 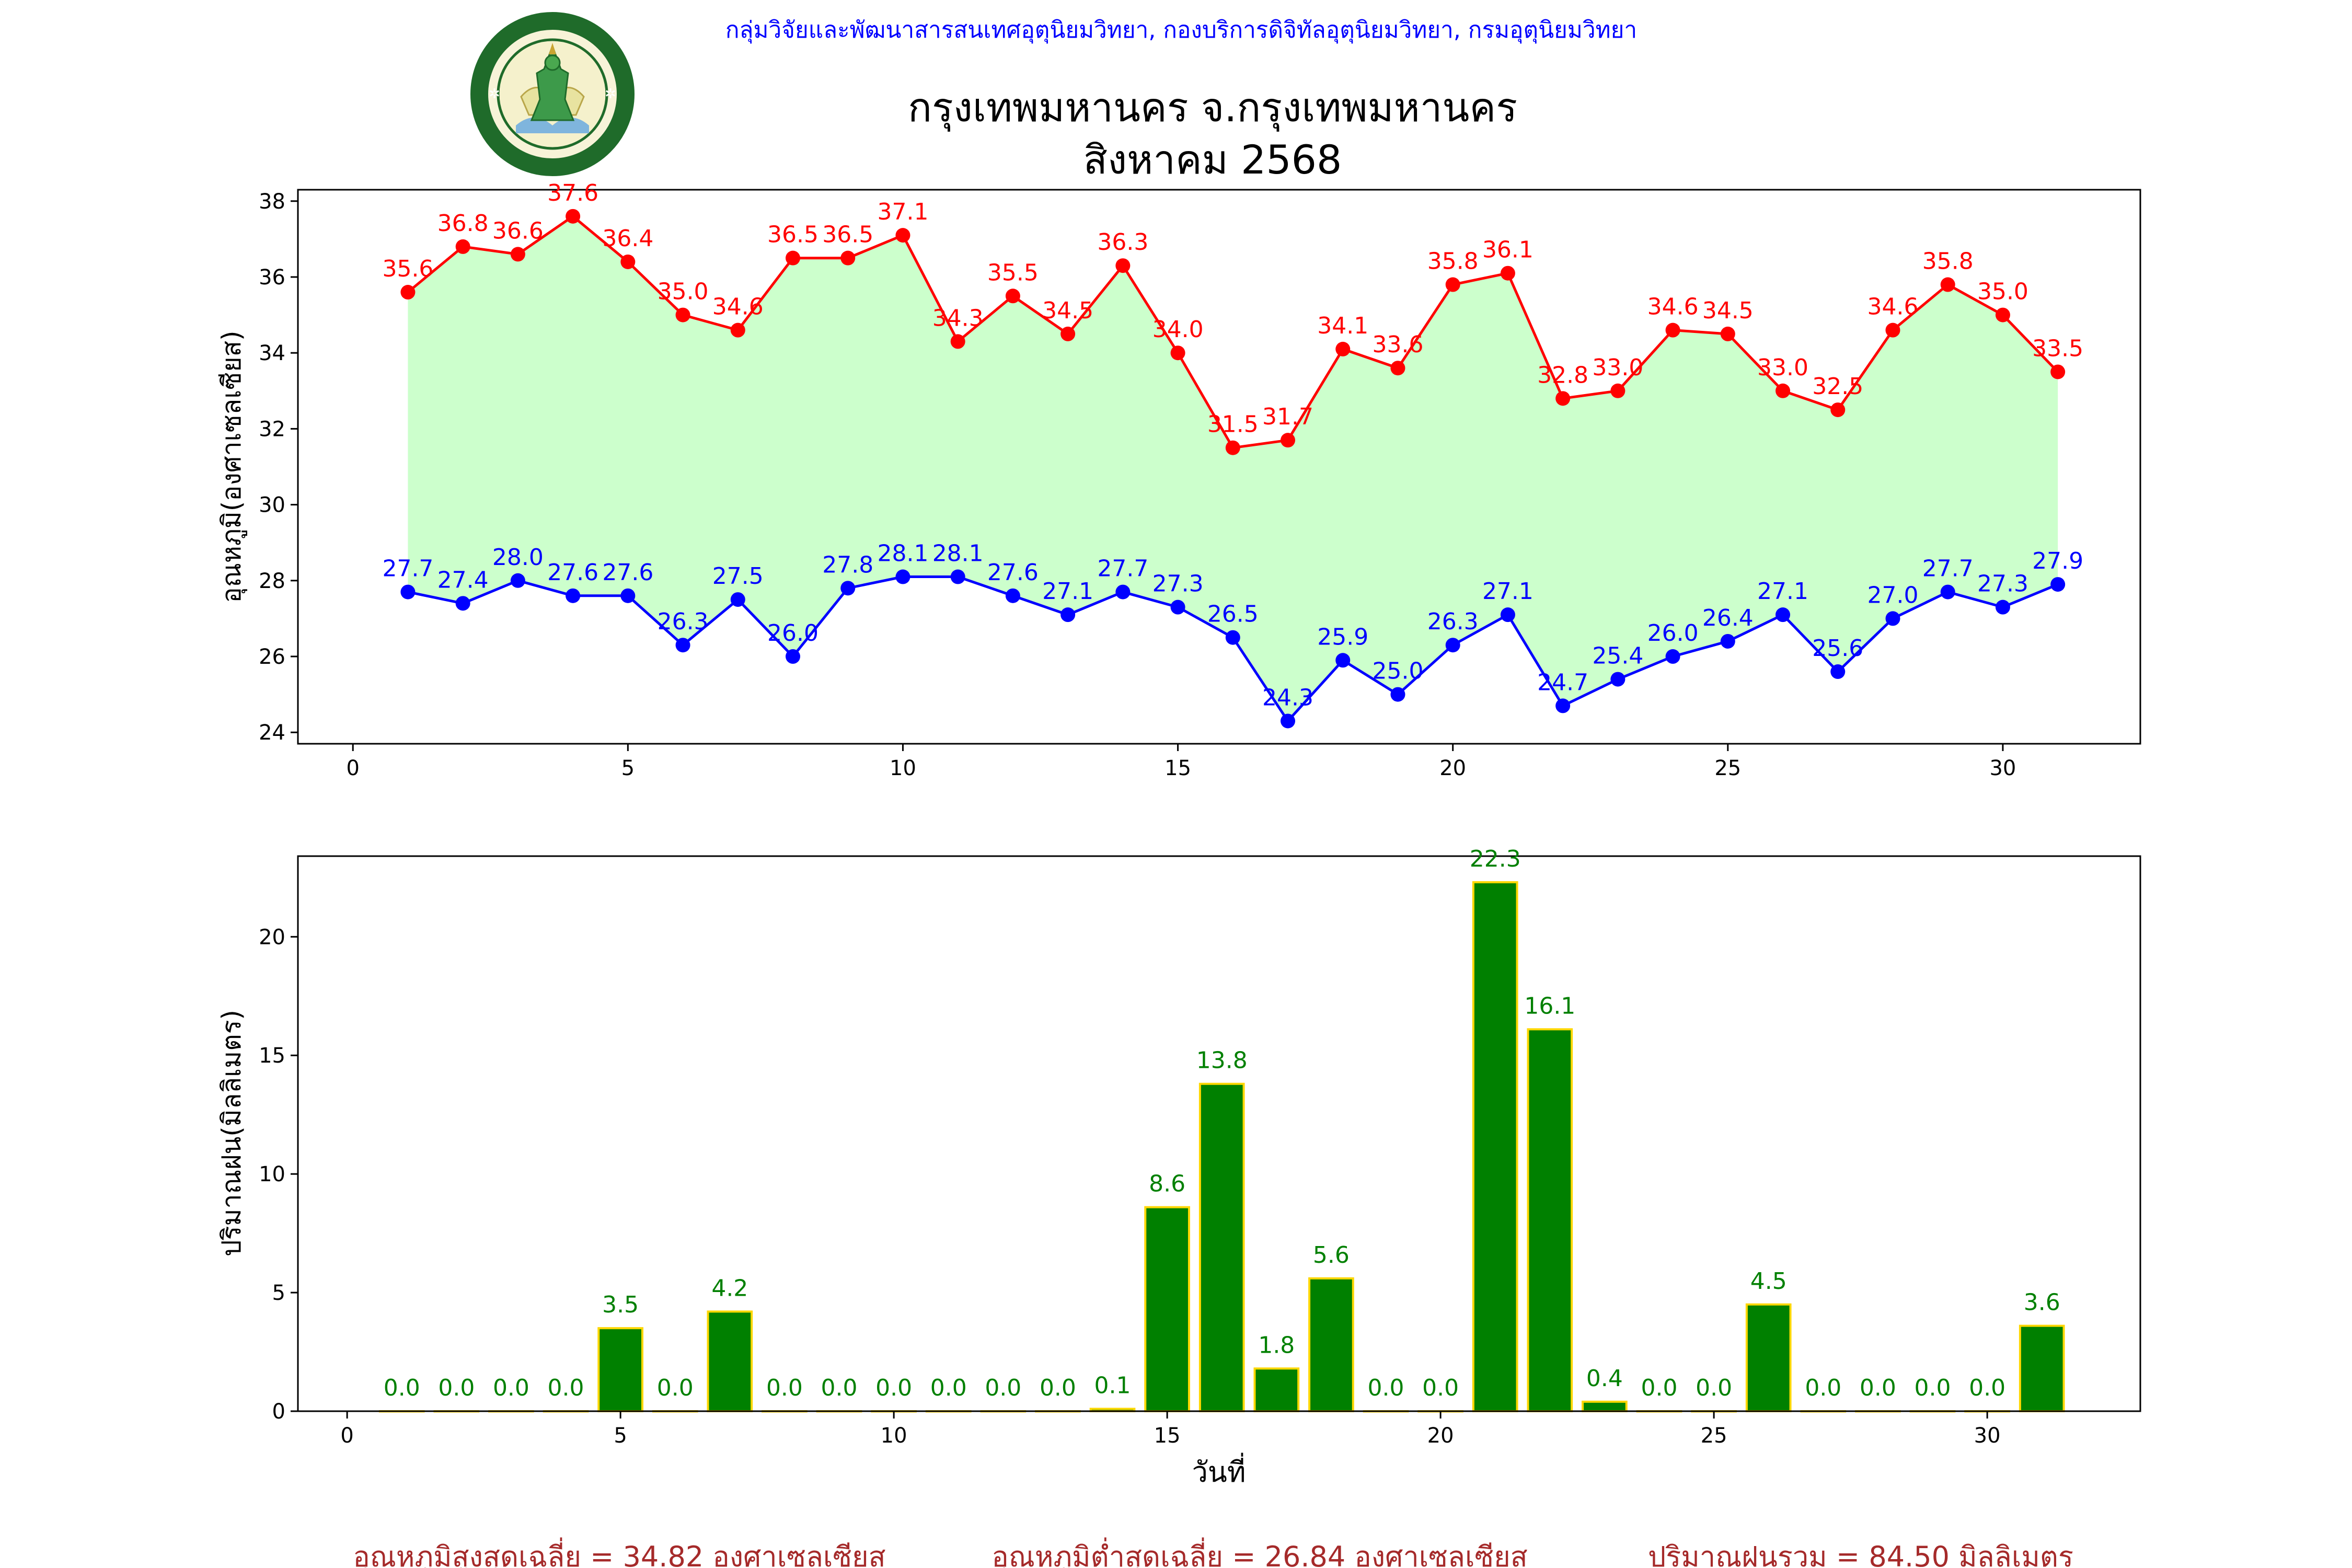 What do you see at coordinates (902, 553) in the screenshot?
I see `min-temperature-value-label: 28.1` at bounding box center [902, 553].